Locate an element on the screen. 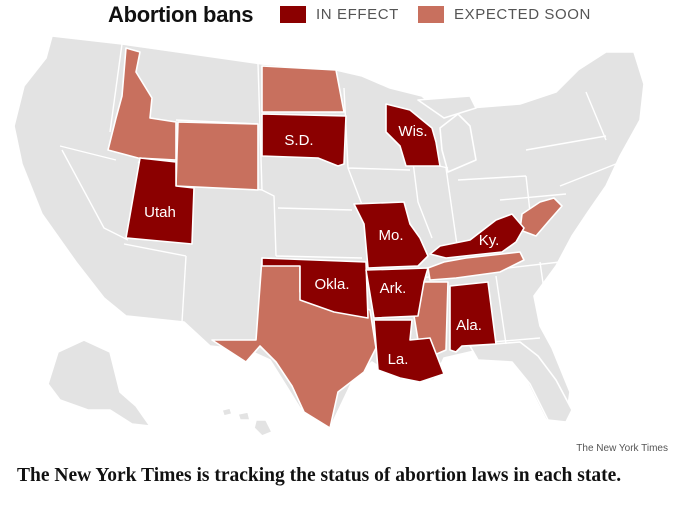  state-label-missouri: Mo. is located at coordinates (390, 235).